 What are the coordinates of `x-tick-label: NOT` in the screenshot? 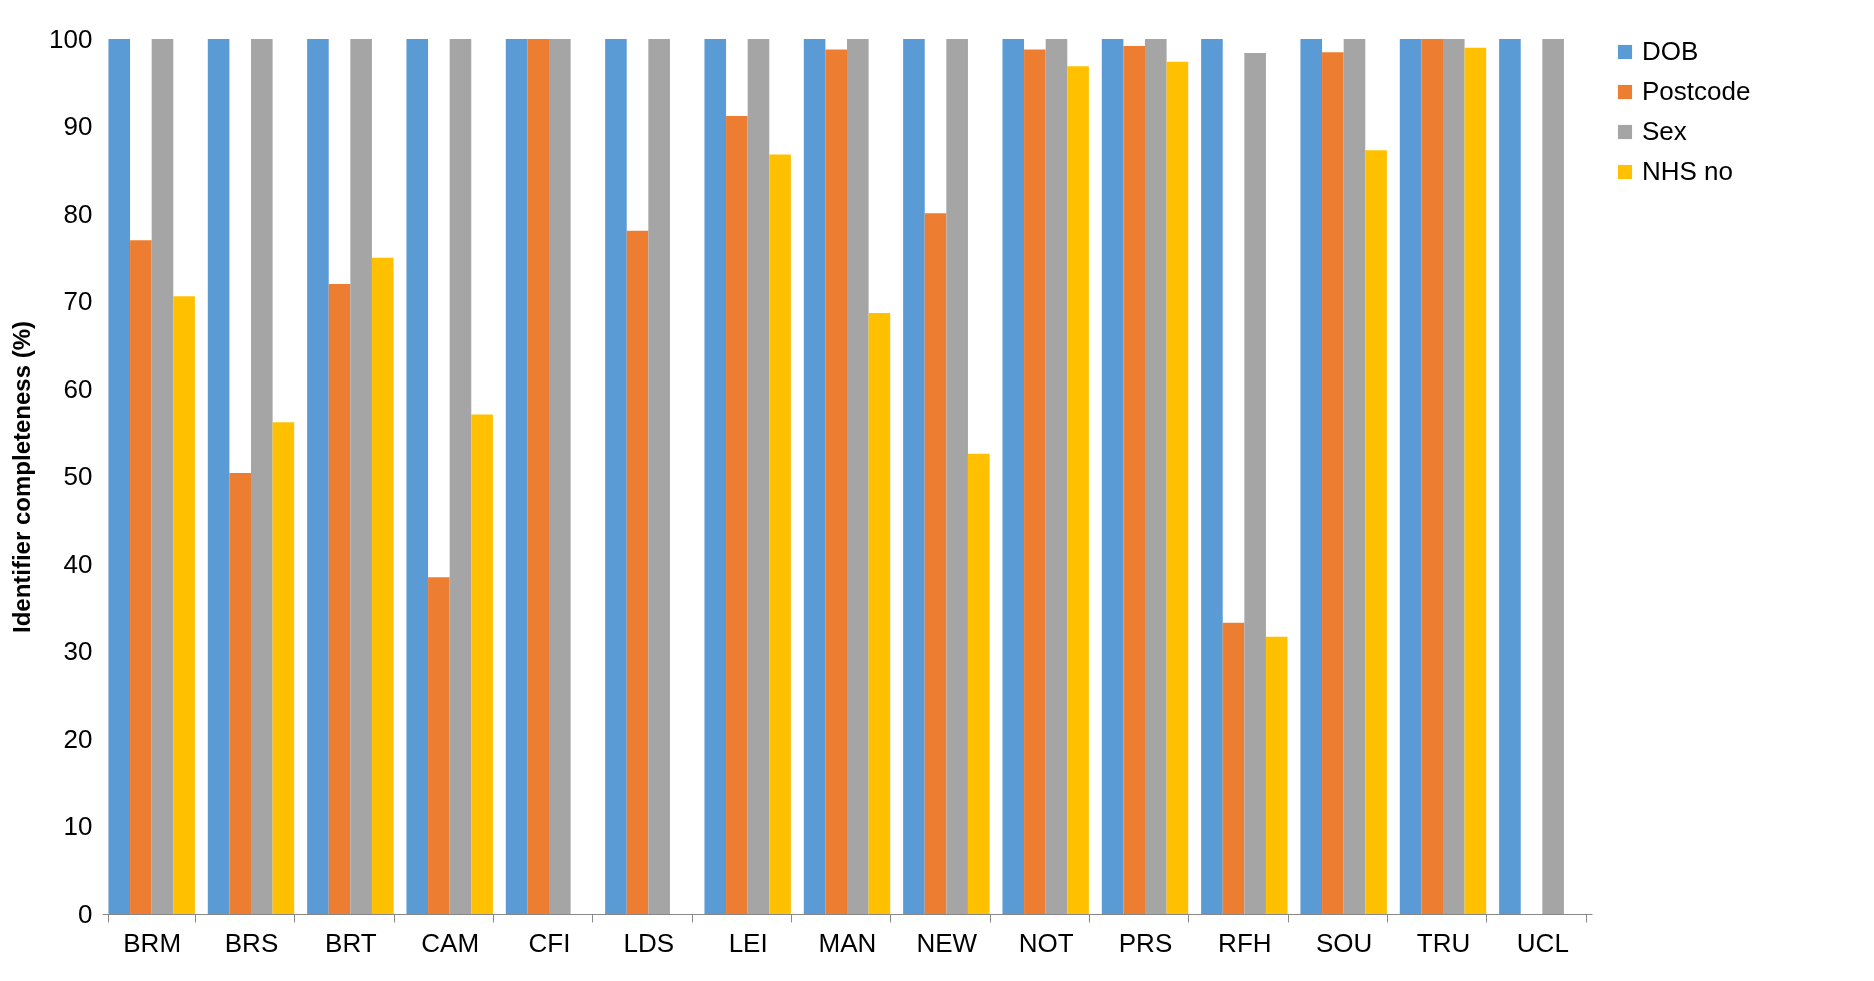 It's located at (1046, 942).